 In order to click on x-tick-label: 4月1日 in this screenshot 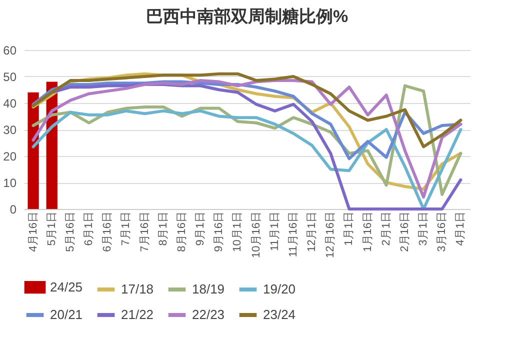, I will do `click(460, 229)`.